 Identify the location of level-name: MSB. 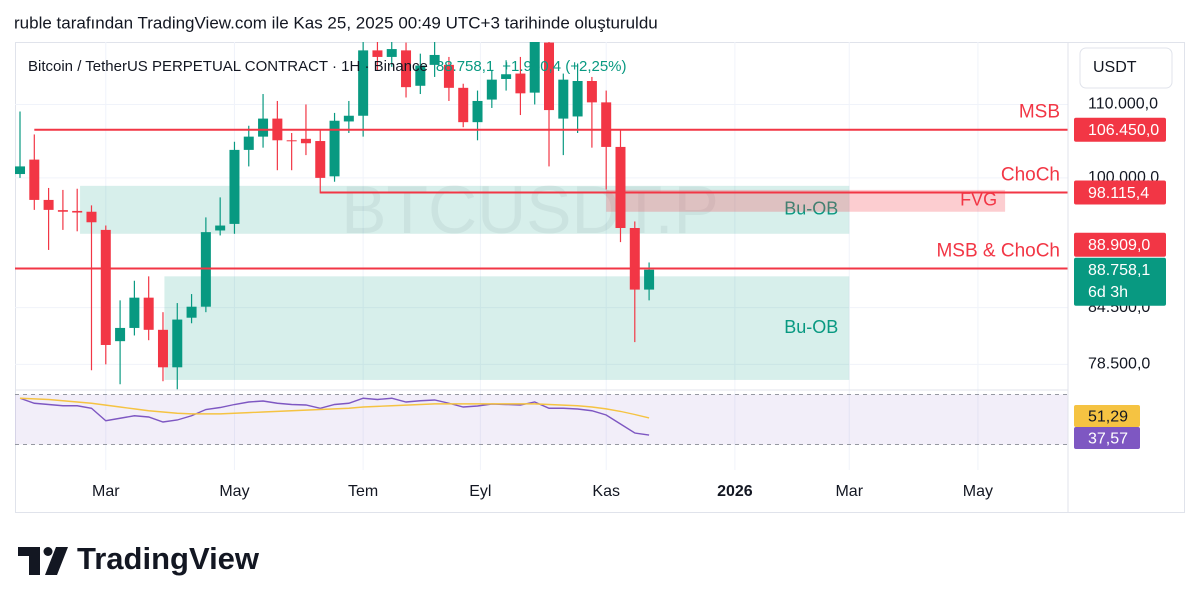
(1039, 112).